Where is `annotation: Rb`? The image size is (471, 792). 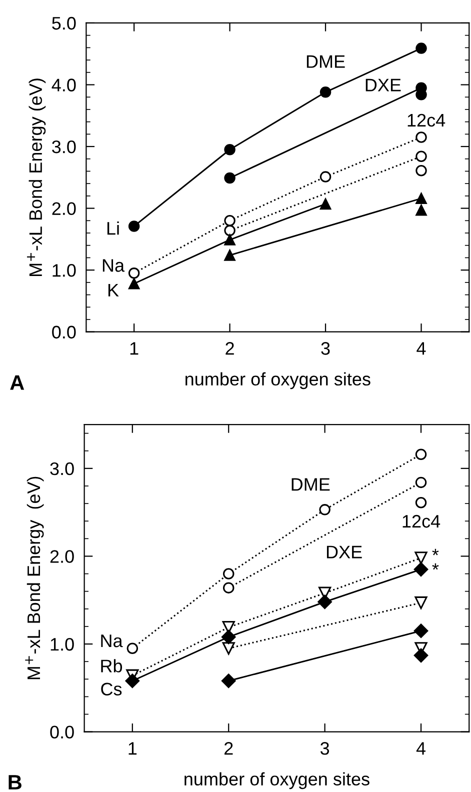 annotation: Rb is located at coordinates (111, 665).